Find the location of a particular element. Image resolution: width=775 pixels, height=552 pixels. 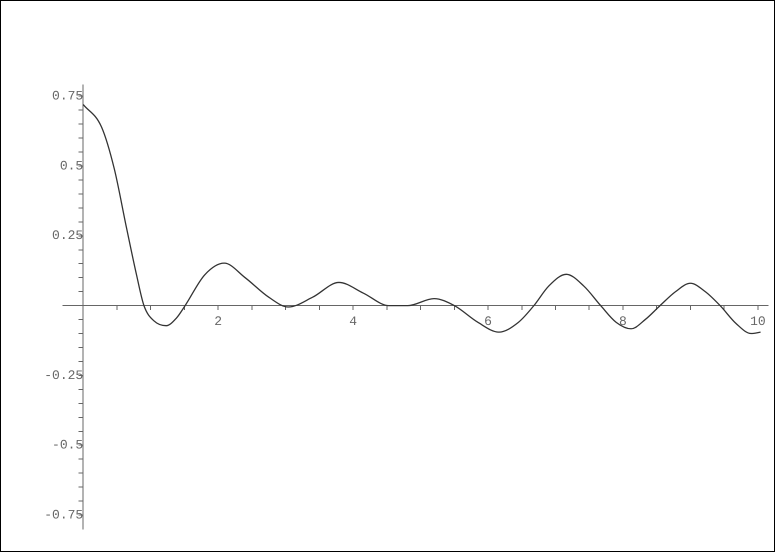

x-tick-label: 8 is located at coordinates (623, 321).